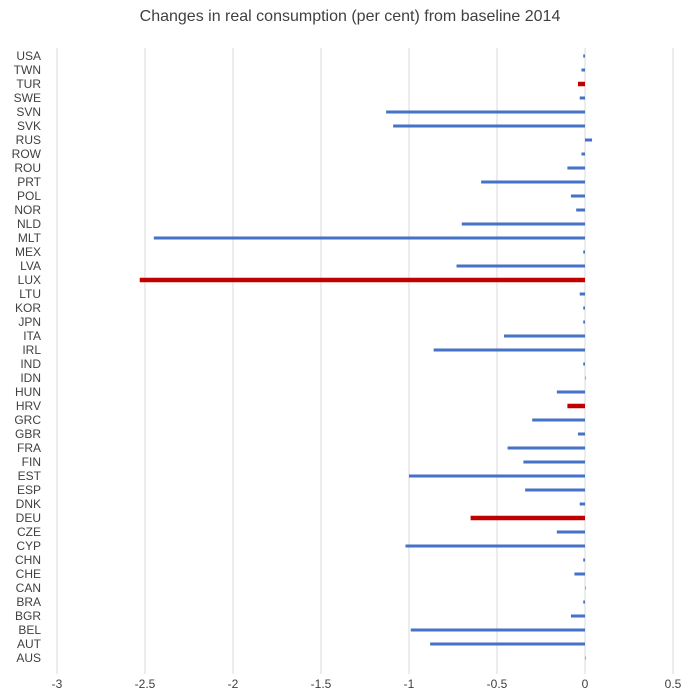  I want to click on bar-bra, so click(584, 602).